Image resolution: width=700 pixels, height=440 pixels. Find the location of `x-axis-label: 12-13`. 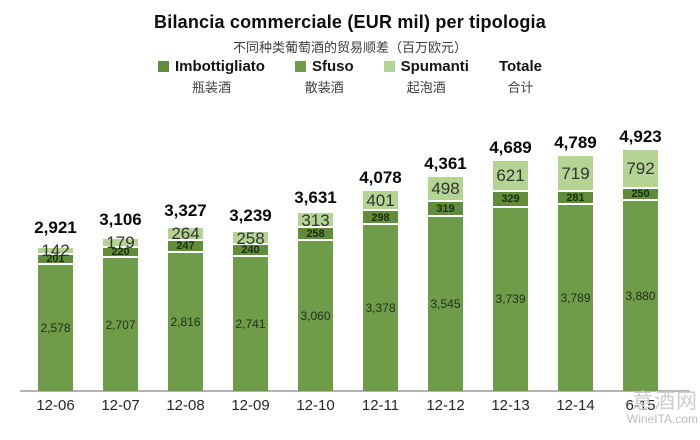

x-axis-label: 12-13 is located at coordinates (510, 405).